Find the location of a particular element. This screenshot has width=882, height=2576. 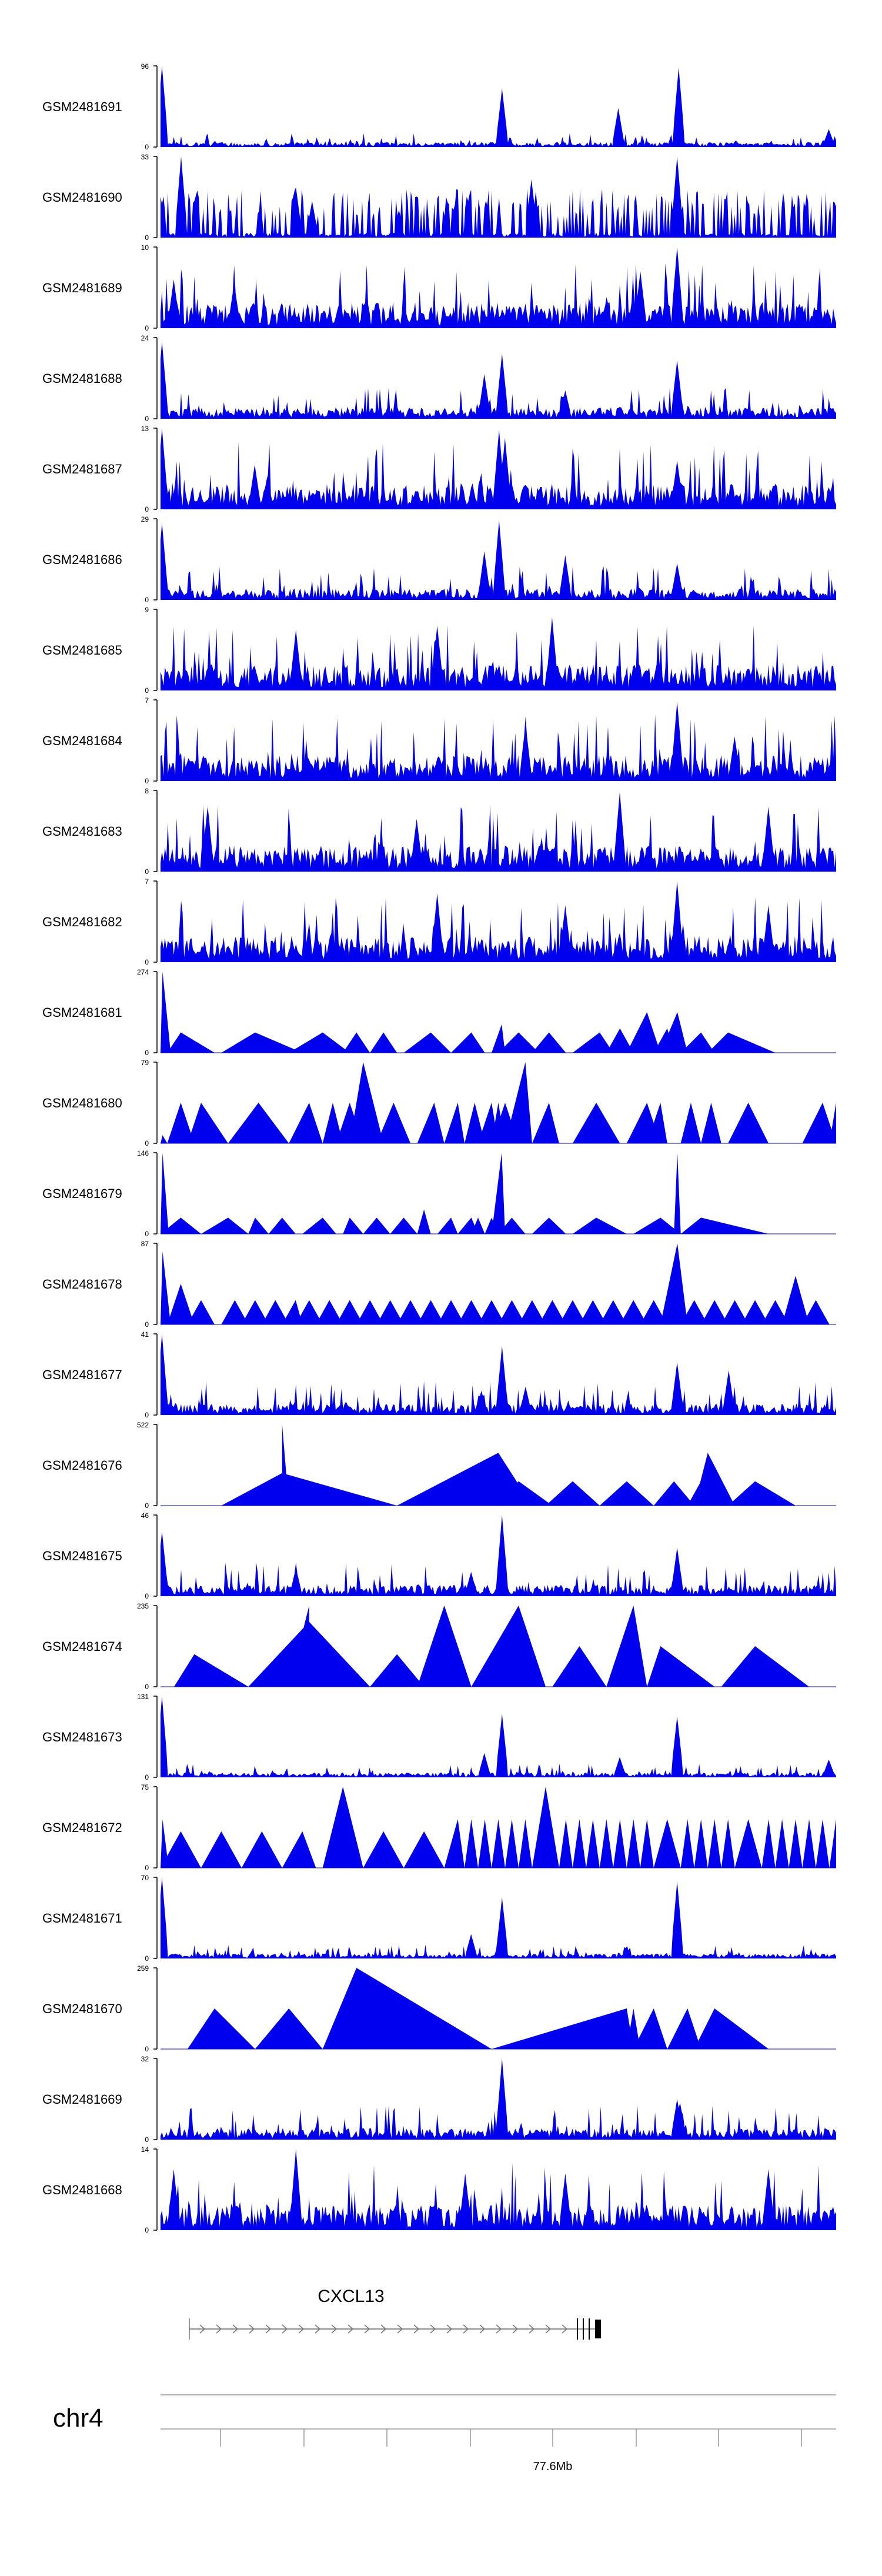

y-max-label: 274 is located at coordinates (143, 972).